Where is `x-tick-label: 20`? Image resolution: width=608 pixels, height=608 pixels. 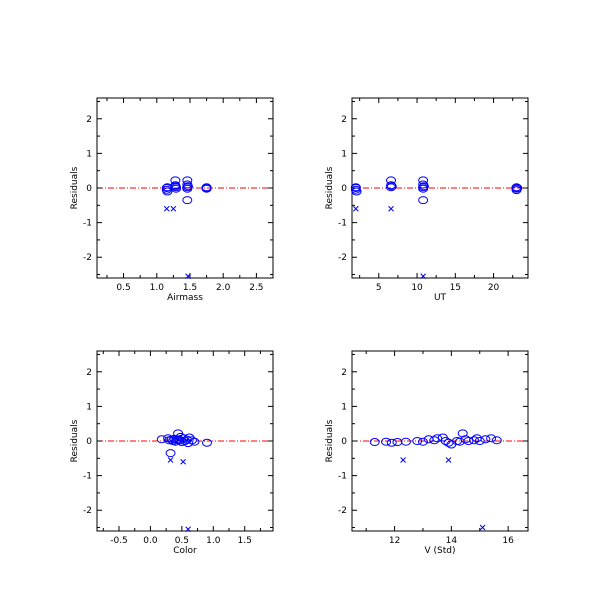 x-tick-label: 20 is located at coordinates (494, 288).